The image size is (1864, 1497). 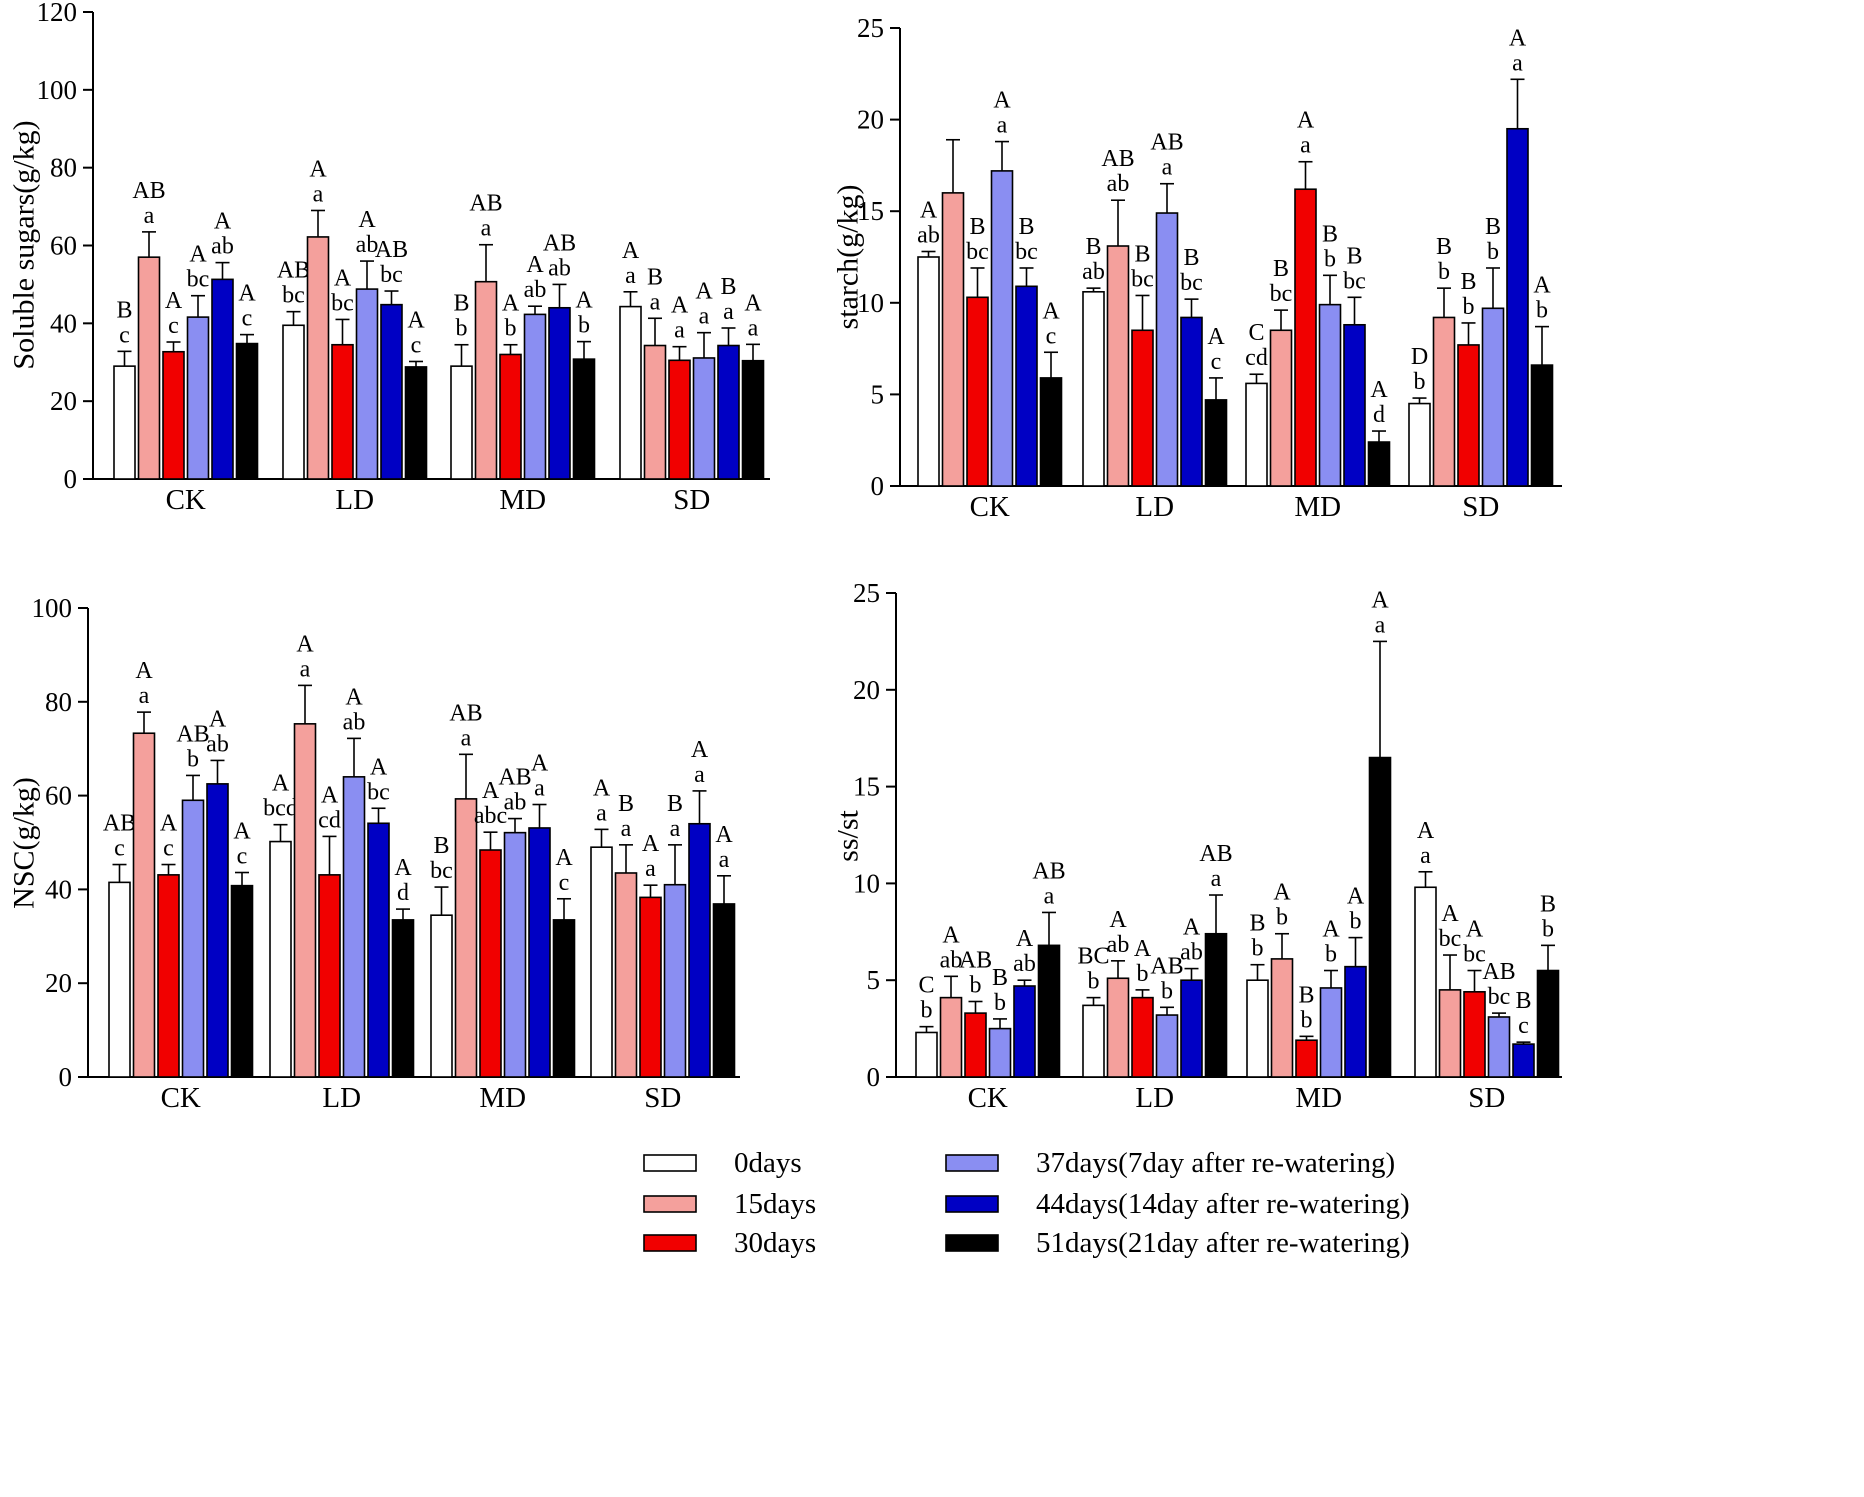 What do you see at coordinates (866, 787) in the screenshot?
I see `y-tick-label: 15` at bounding box center [866, 787].